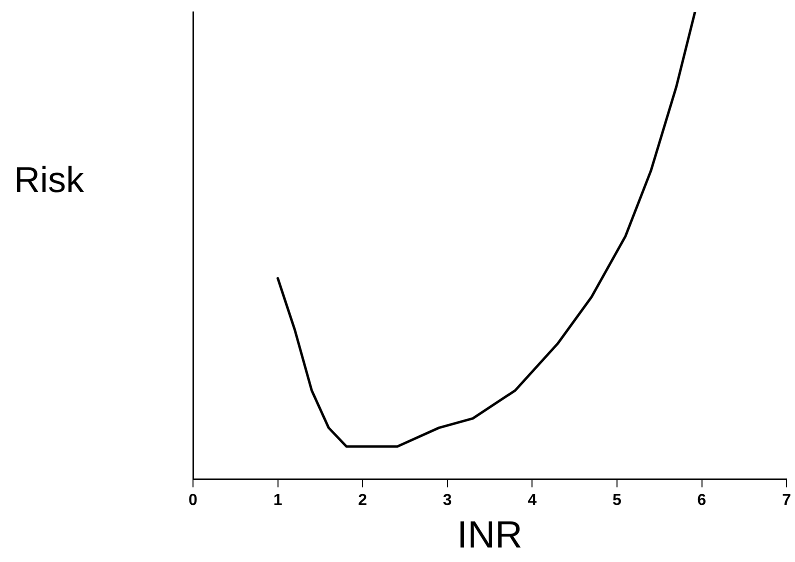 Image resolution: width=795 pixels, height=562 pixels. I want to click on x-tick-label: 2, so click(363, 501).